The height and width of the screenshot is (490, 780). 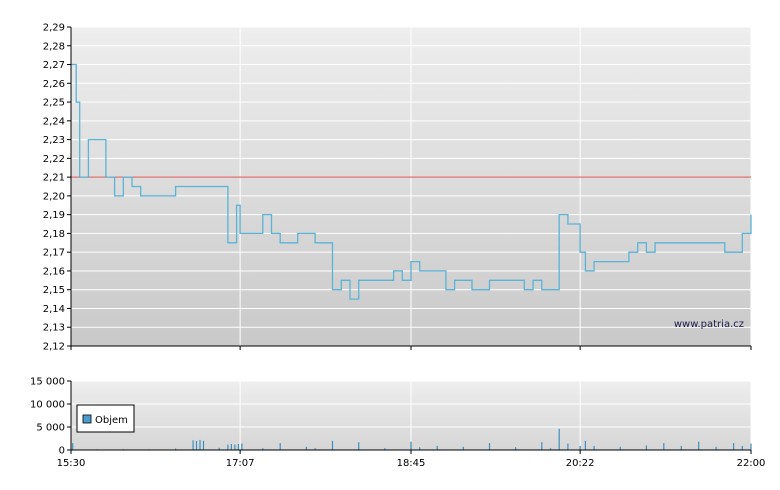 What do you see at coordinates (580, 463) in the screenshot?
I see `x-tick-label: 20:22` at bounding box center [580, 463].